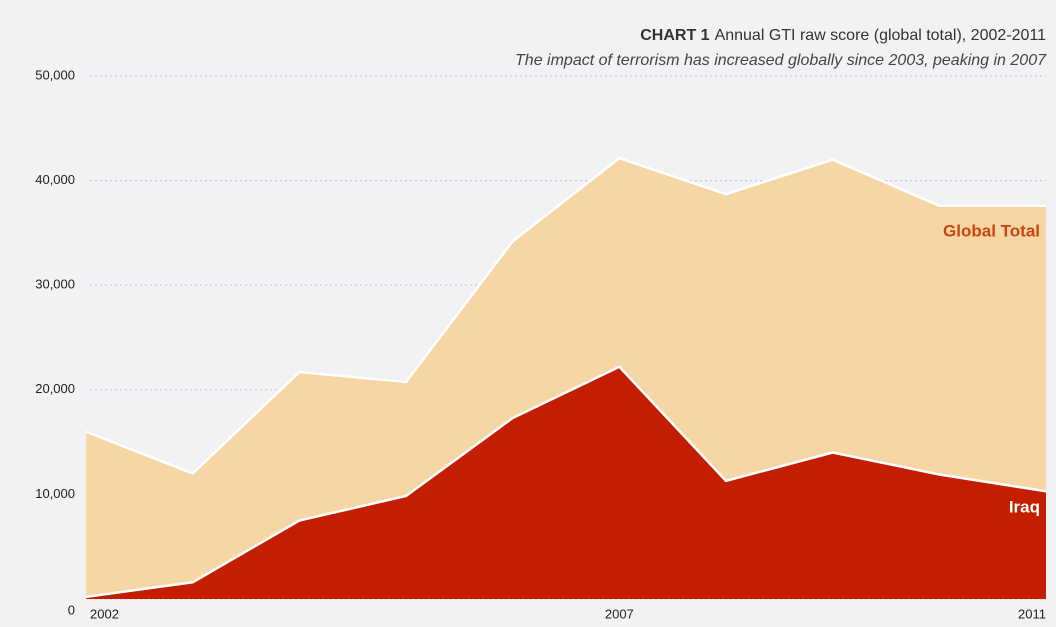 The height and width of the screenshot is (627, 1056). What do you see at coordinates (71, 609) in the screenshot?
I see `y-tick-label: 0` at bounding box center [71, 609].